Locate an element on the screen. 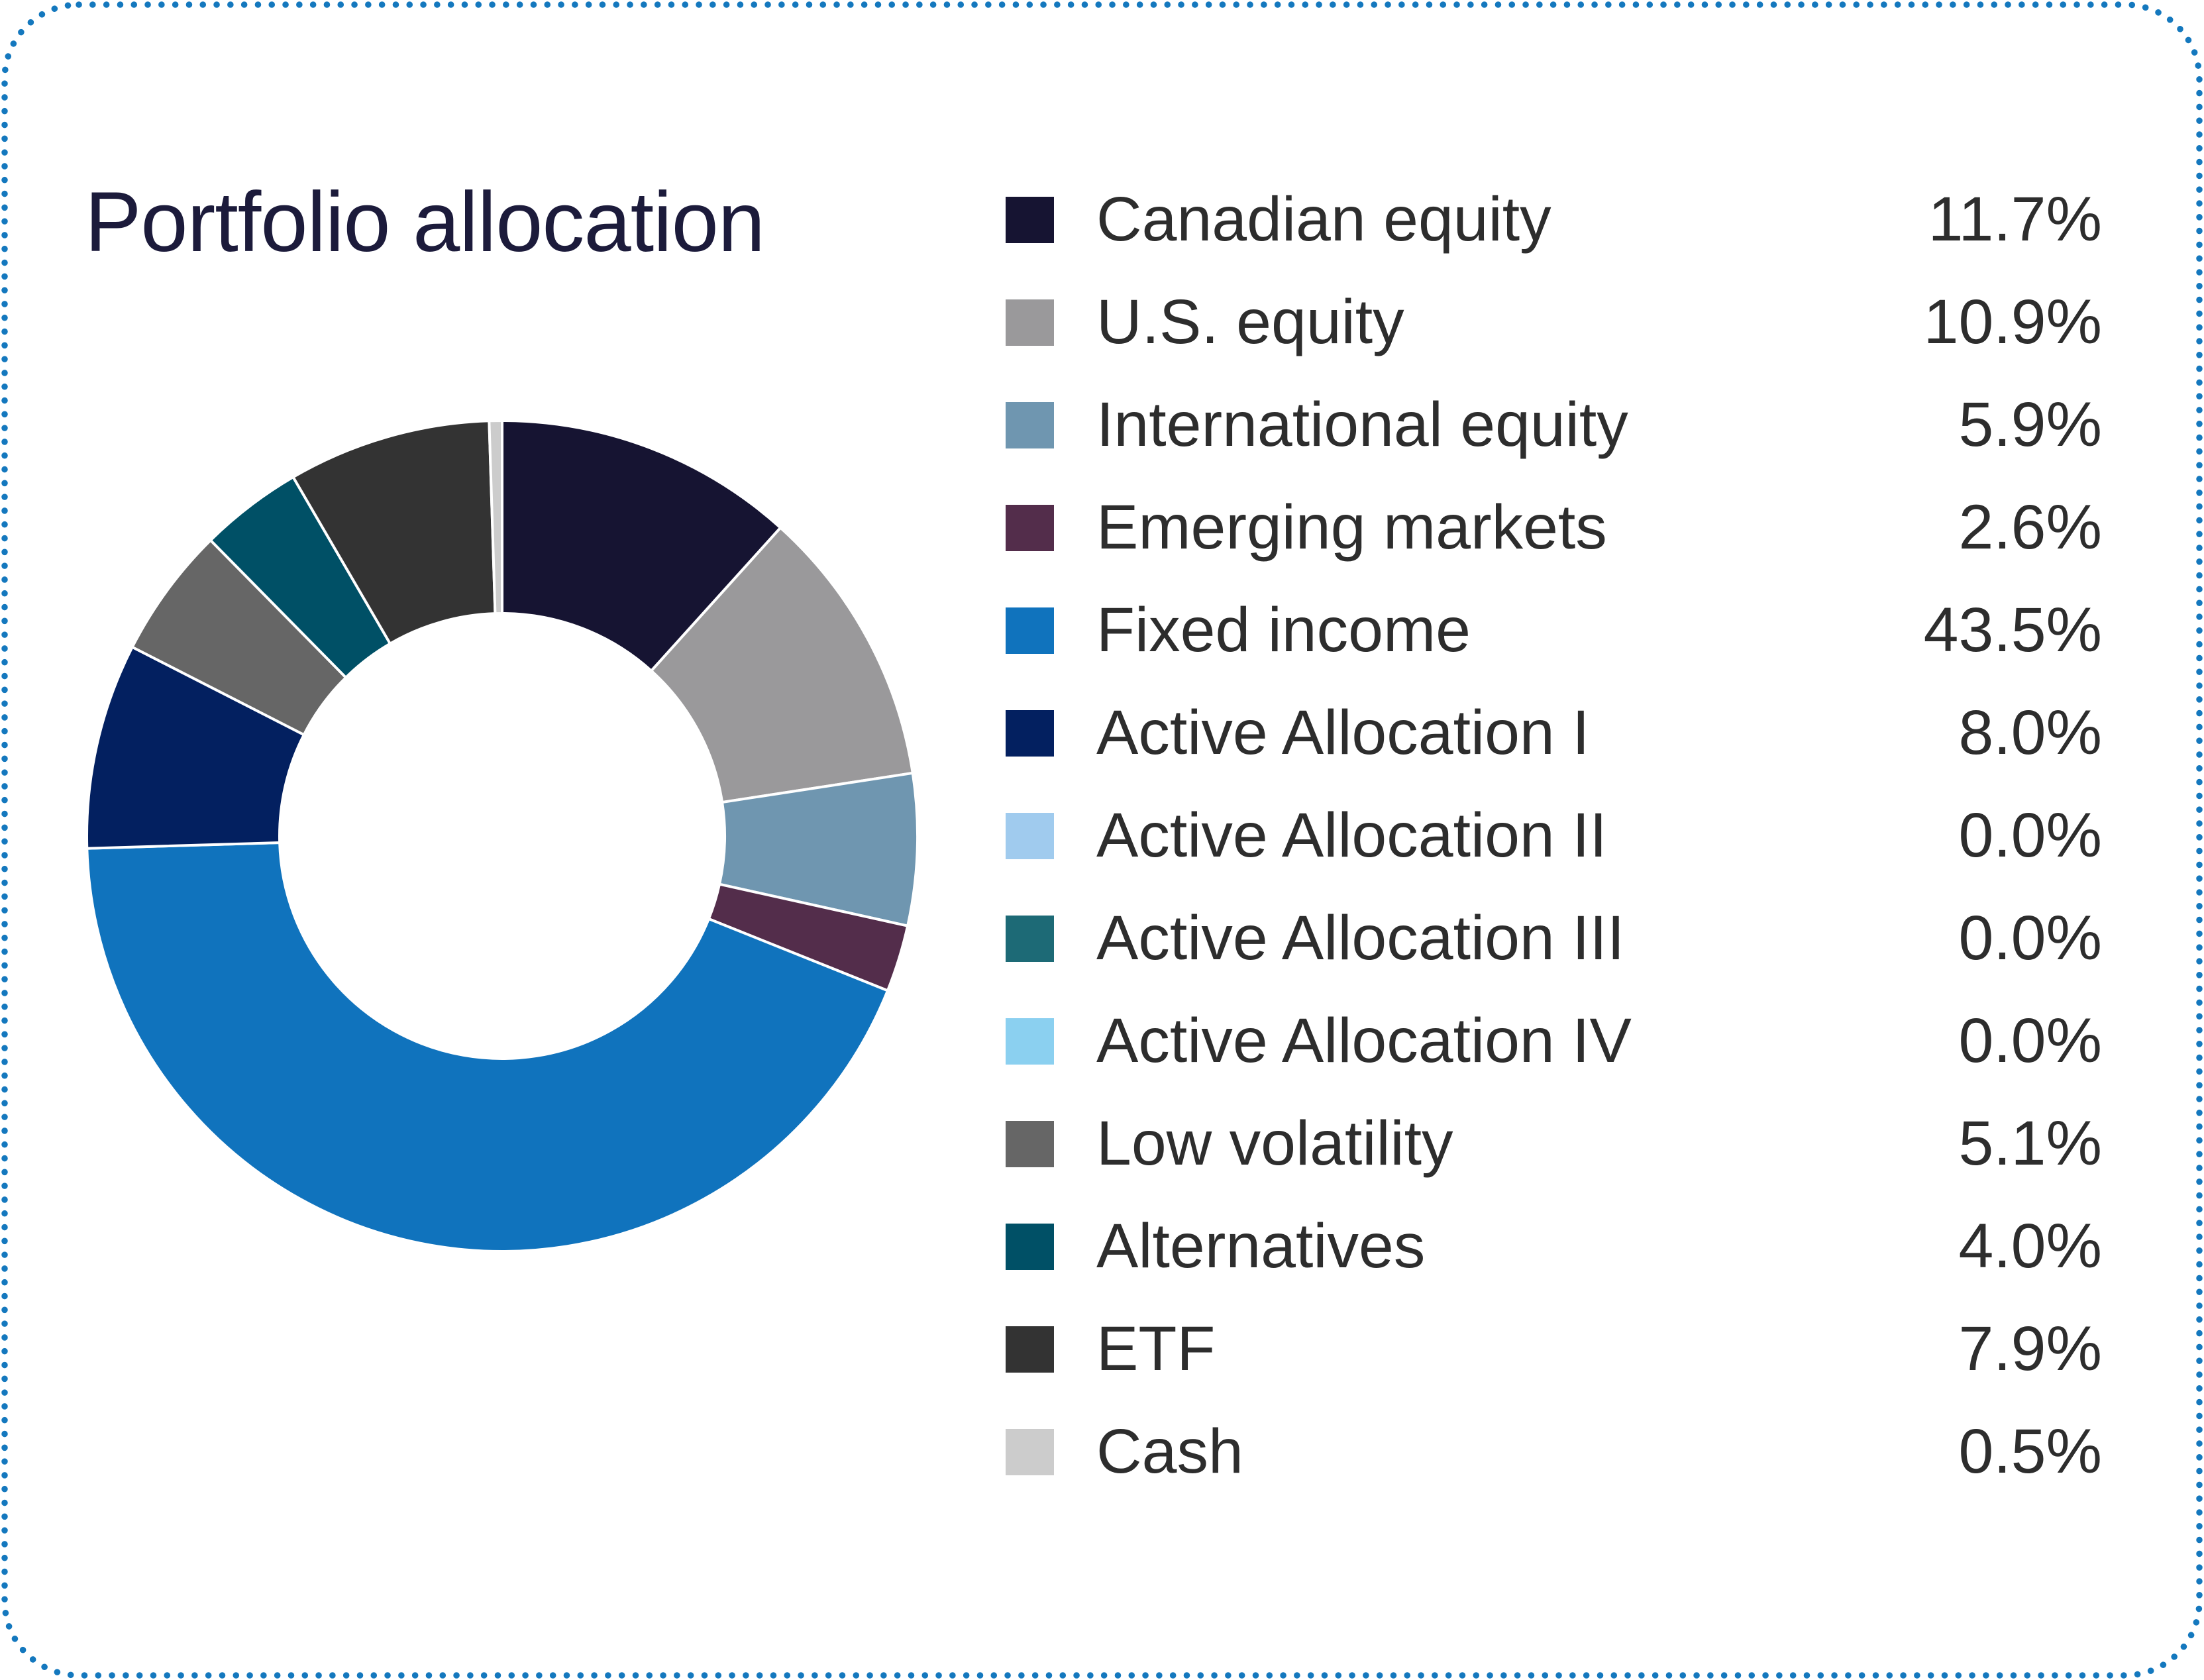  legend-label: Low volatility is located at coordinates (1274, 1143).